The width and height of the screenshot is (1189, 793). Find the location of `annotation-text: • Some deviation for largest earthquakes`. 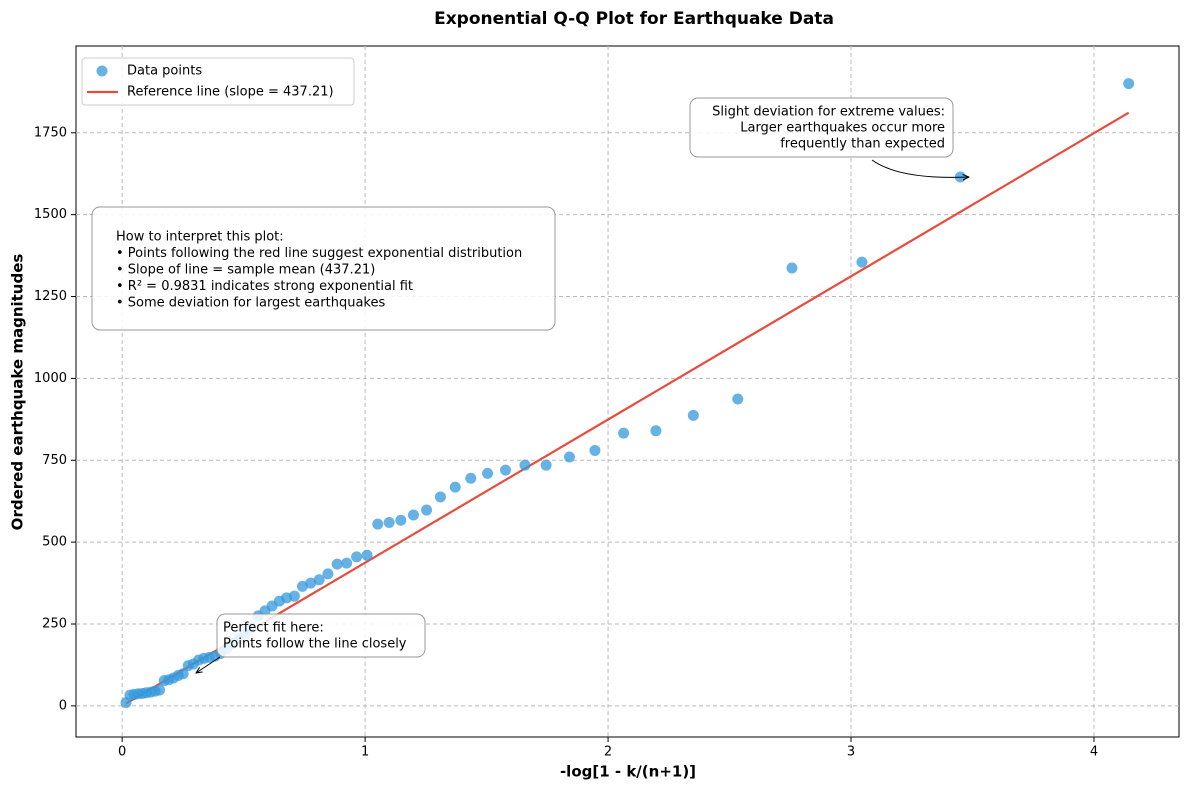

annotation-text: • Some deviation for largest earthquakes is located at coordinates (250, 303).